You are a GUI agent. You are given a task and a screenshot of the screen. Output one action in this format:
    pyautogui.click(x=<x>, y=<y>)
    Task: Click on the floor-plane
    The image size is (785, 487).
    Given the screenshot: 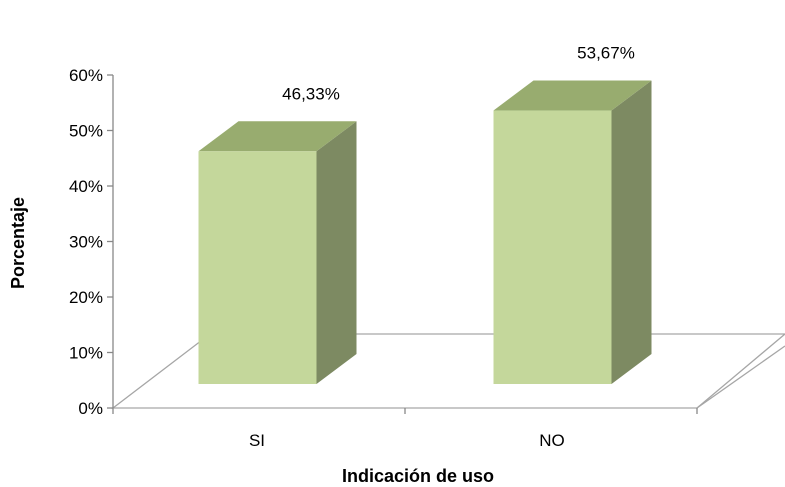 What is the action you would take?
    pyautogui.click(x=448, y=371)
    